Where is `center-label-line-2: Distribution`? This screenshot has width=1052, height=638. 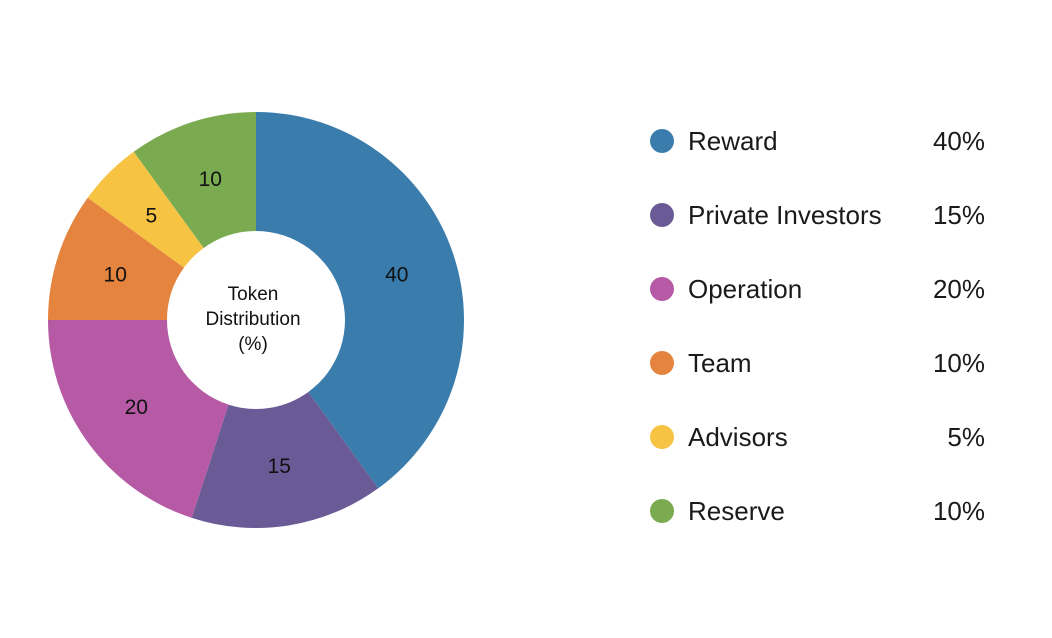
center-label-line-2: Distribution is located at coordinates (252, 319).